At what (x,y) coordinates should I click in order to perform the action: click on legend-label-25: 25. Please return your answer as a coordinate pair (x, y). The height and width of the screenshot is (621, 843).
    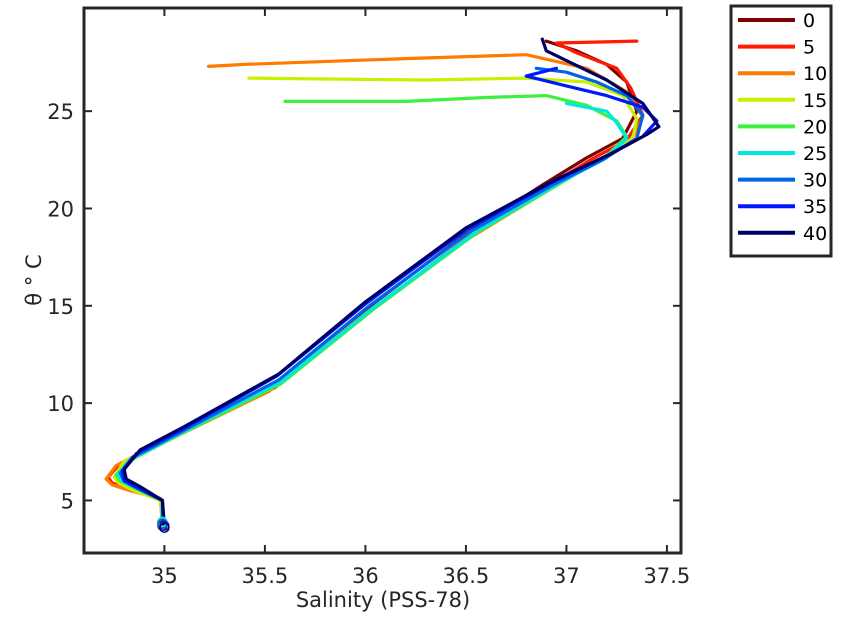
    Looking at the image, I should click on (815, 154).